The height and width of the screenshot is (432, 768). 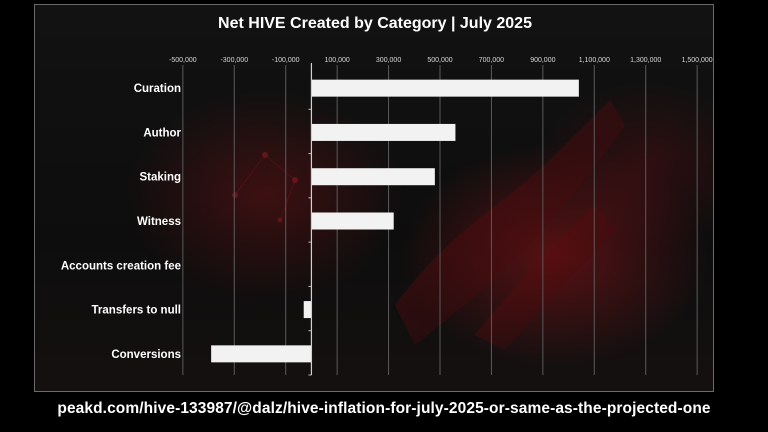 What do you see at coordinates (157, 89) in the screenshot?
I see `category-label: Curation` at bounding box center [157, 89].